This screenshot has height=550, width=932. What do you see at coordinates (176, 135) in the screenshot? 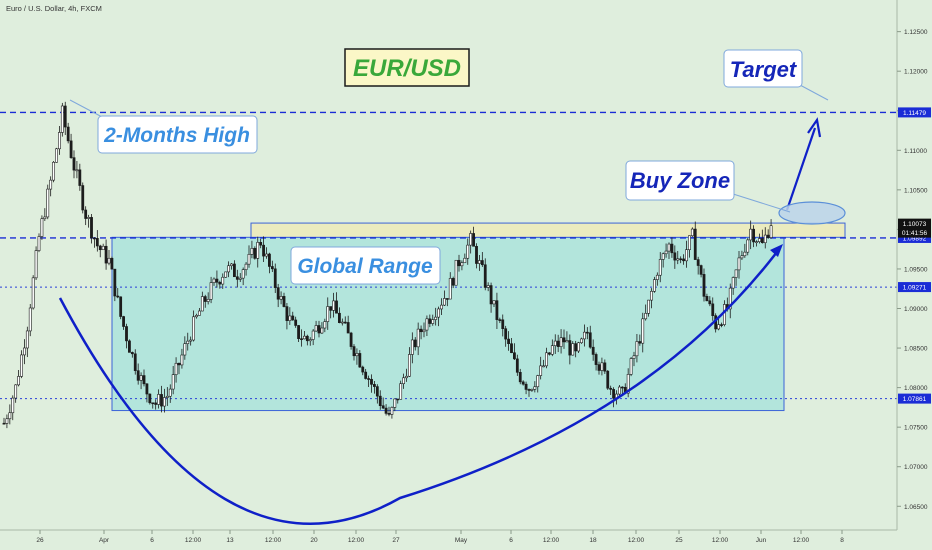
I see `high-callout-label: 2-Months High` at bounding box center [176, 135].